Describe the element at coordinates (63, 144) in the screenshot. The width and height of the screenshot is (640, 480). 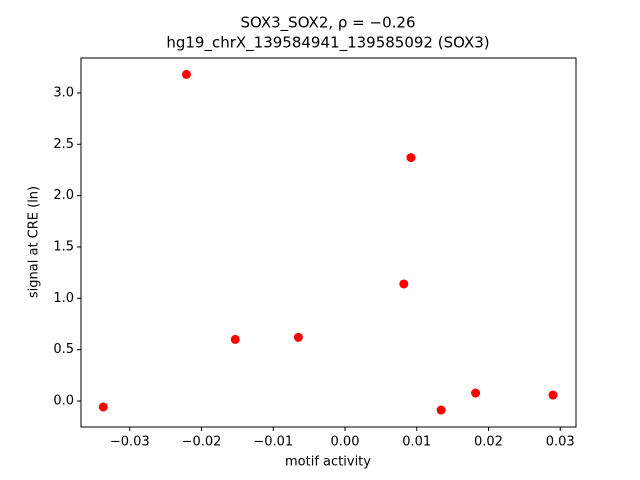
I see `y-tick-label: 2.5` at that location.